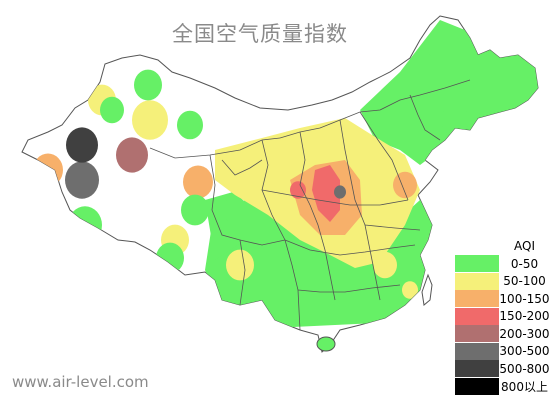  What do you see at coordinates (524, 333) in the screenshot?
I see `legend-label: 200-300` at bounding box center [524, 333].